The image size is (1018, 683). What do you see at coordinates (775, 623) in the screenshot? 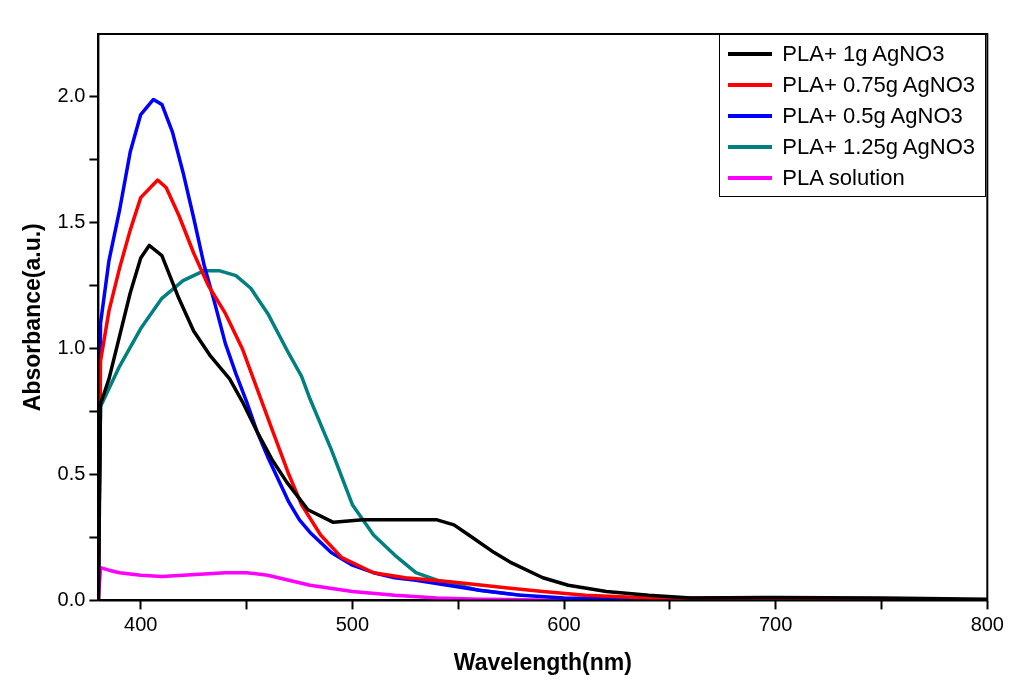
I see `x-tick-label: 700` at bounding box center [775, 623].